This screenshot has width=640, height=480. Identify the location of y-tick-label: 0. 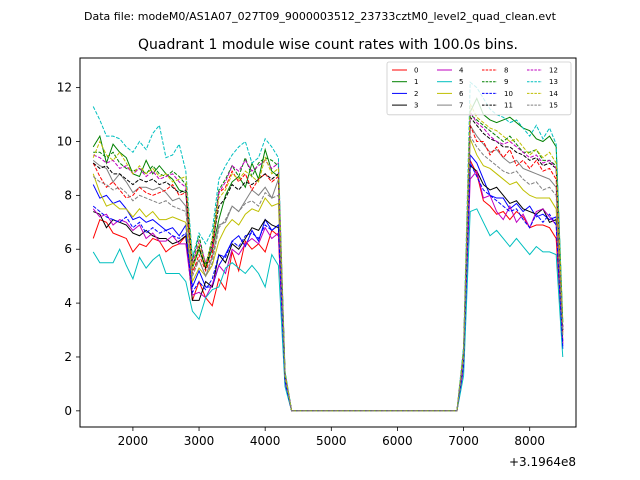
(68, 411).